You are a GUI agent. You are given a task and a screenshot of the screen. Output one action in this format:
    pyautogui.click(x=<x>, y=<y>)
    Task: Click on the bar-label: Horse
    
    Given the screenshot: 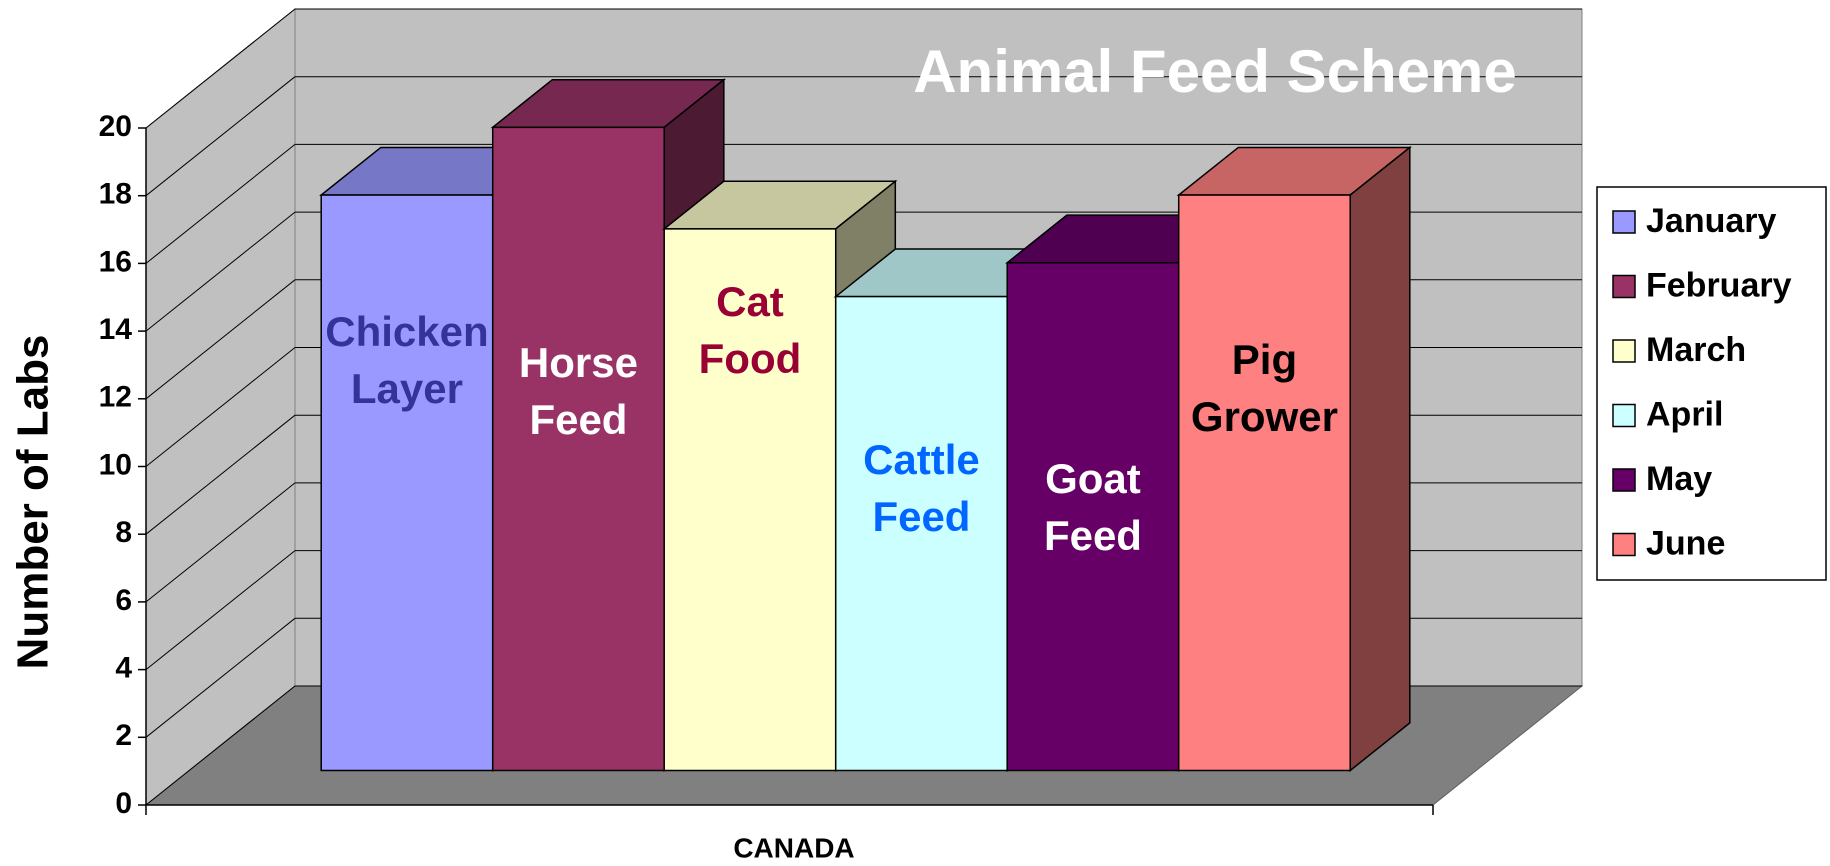 What is the action you would take?
    pyautogui.click(x=578, y=362)
    